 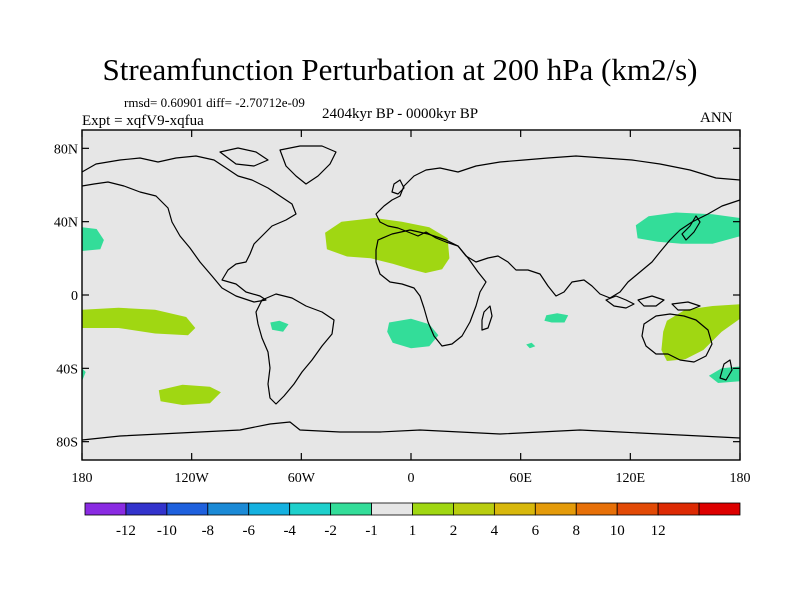 What do you see at coordinates (412, 520) in the screenshot?
I see `colorbar: -12 -10 -8 -6 -4 -2 -1 1 2 4 6 8 10 12` at bounding box center [412, 520].